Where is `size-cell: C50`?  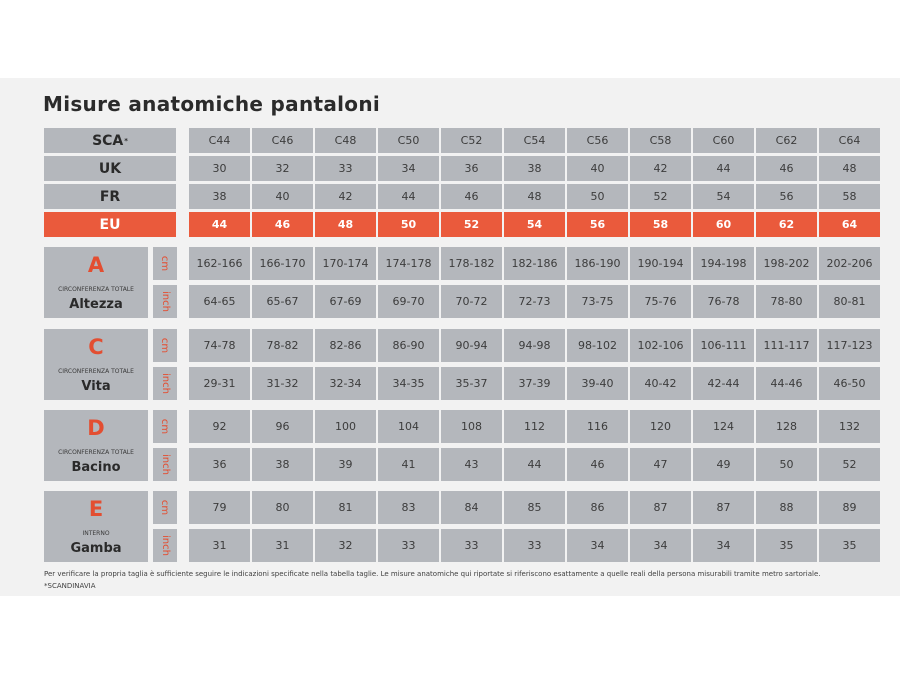
size-cell: C50 is located at coordinates (408, 140).